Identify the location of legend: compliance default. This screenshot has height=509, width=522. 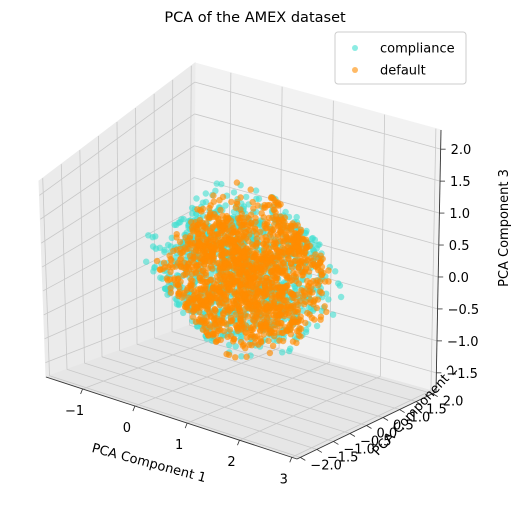
(400, 58).